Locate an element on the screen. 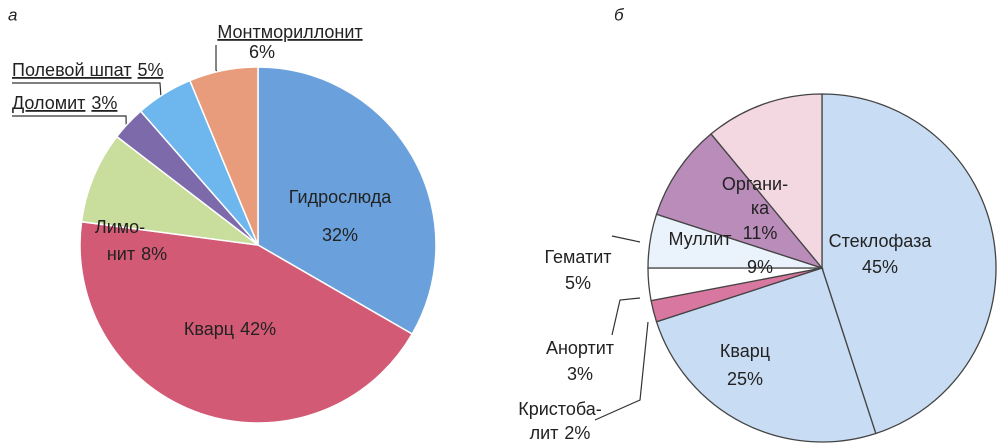 Image resolution: width=999 pixels, height=446 pixels. value-label: 9% is located at coordinates (760, 267).